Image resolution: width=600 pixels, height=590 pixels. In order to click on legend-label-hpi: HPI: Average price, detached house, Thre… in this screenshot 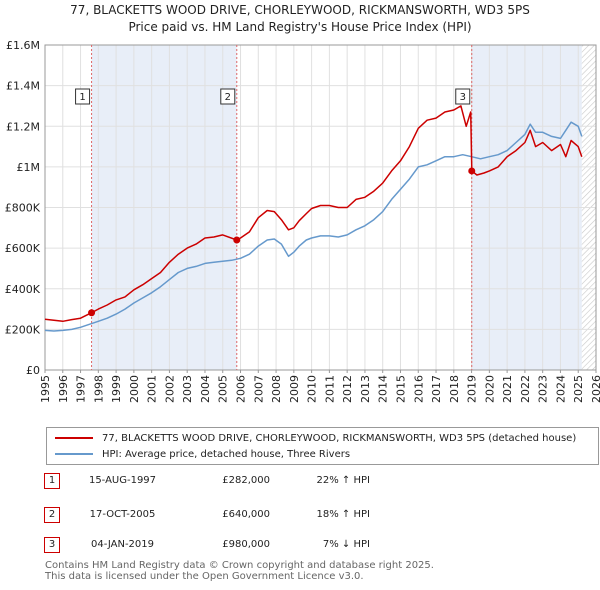, I will do `click(226, 454)`.